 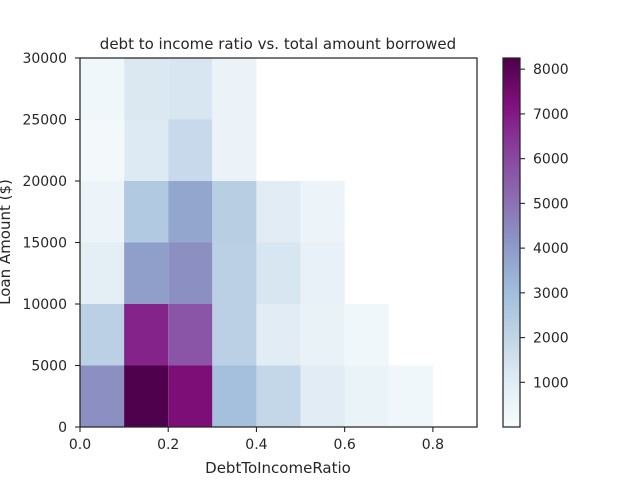 What do you see at coordinates (345, 445) in the screenshot?
I see `x-tick-label: 0.6` at bounding box center [345, 445].